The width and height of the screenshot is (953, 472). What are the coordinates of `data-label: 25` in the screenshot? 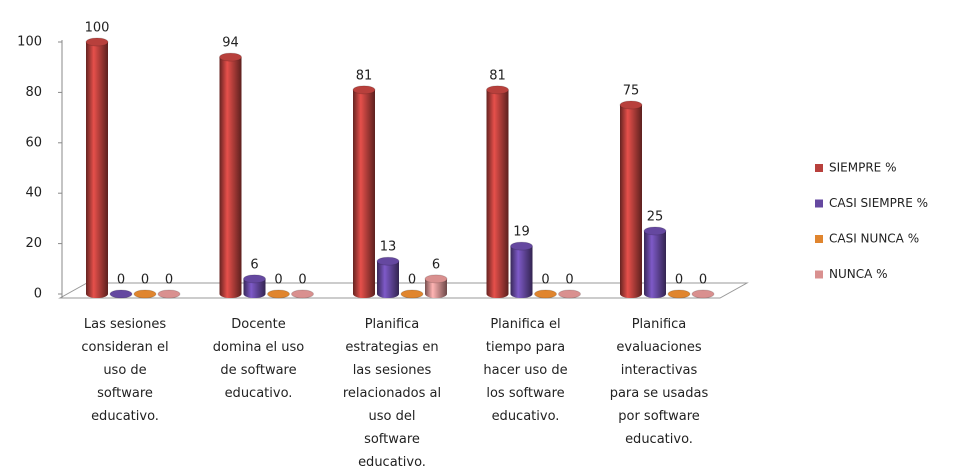 It's located at (655, 217).